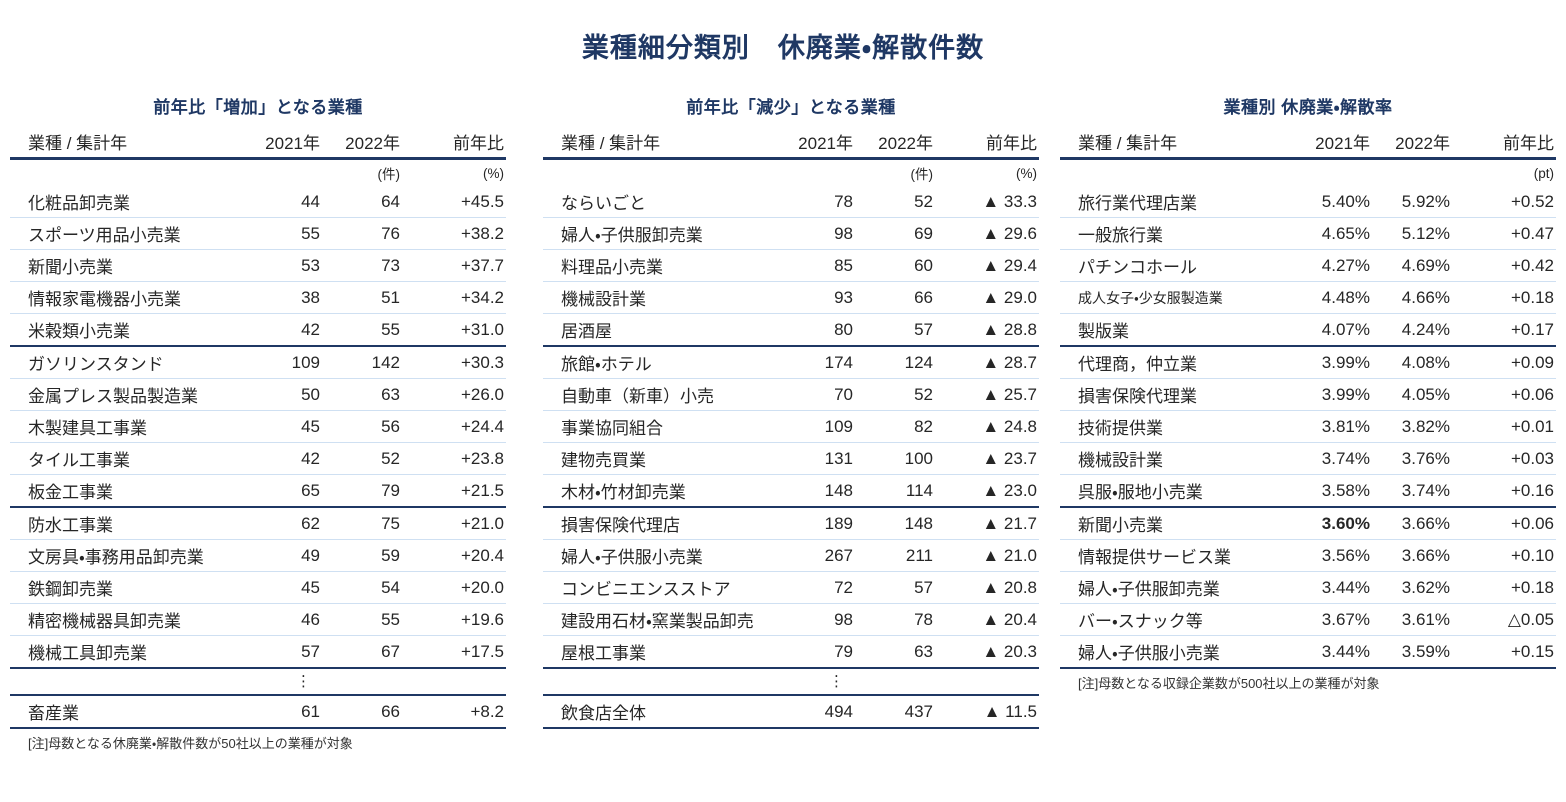  What do you see at coordinates (482, 426) in the screenshot?
I see `row-value-yoy: +24.4` at bounding box center [482, 426].